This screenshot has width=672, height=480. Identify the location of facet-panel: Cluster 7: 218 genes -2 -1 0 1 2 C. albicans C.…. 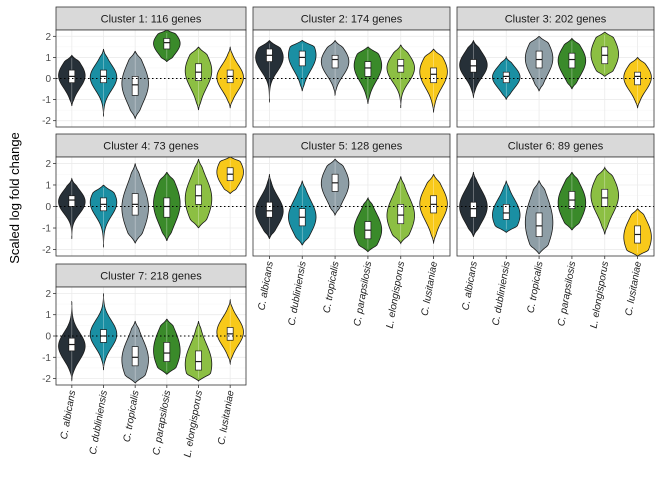
(144, 361).